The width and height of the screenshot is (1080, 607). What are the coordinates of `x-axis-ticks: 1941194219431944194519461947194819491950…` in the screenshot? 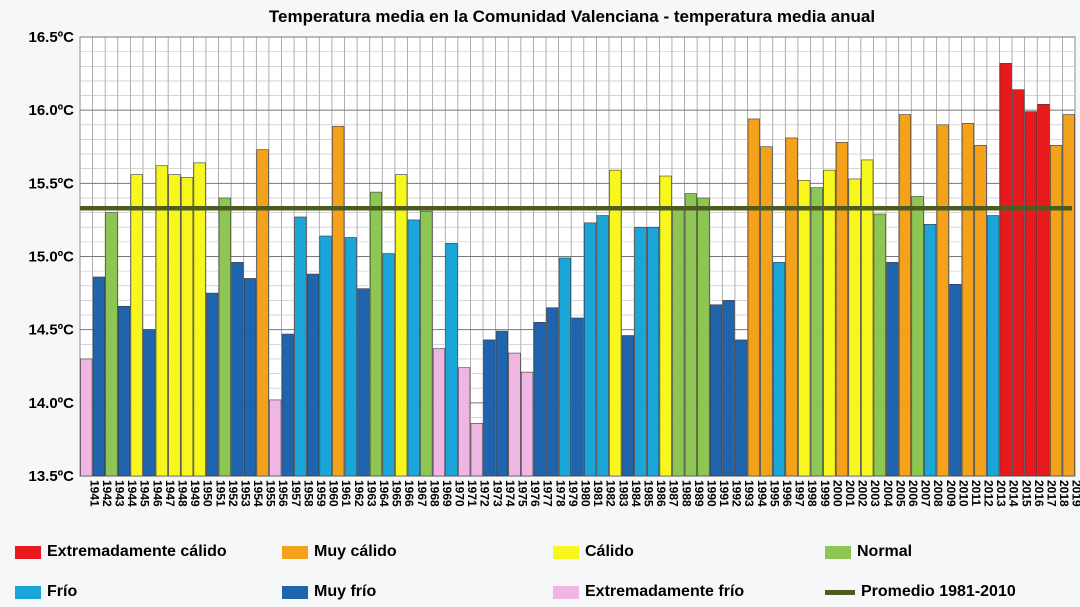 It's located at (583, 493).